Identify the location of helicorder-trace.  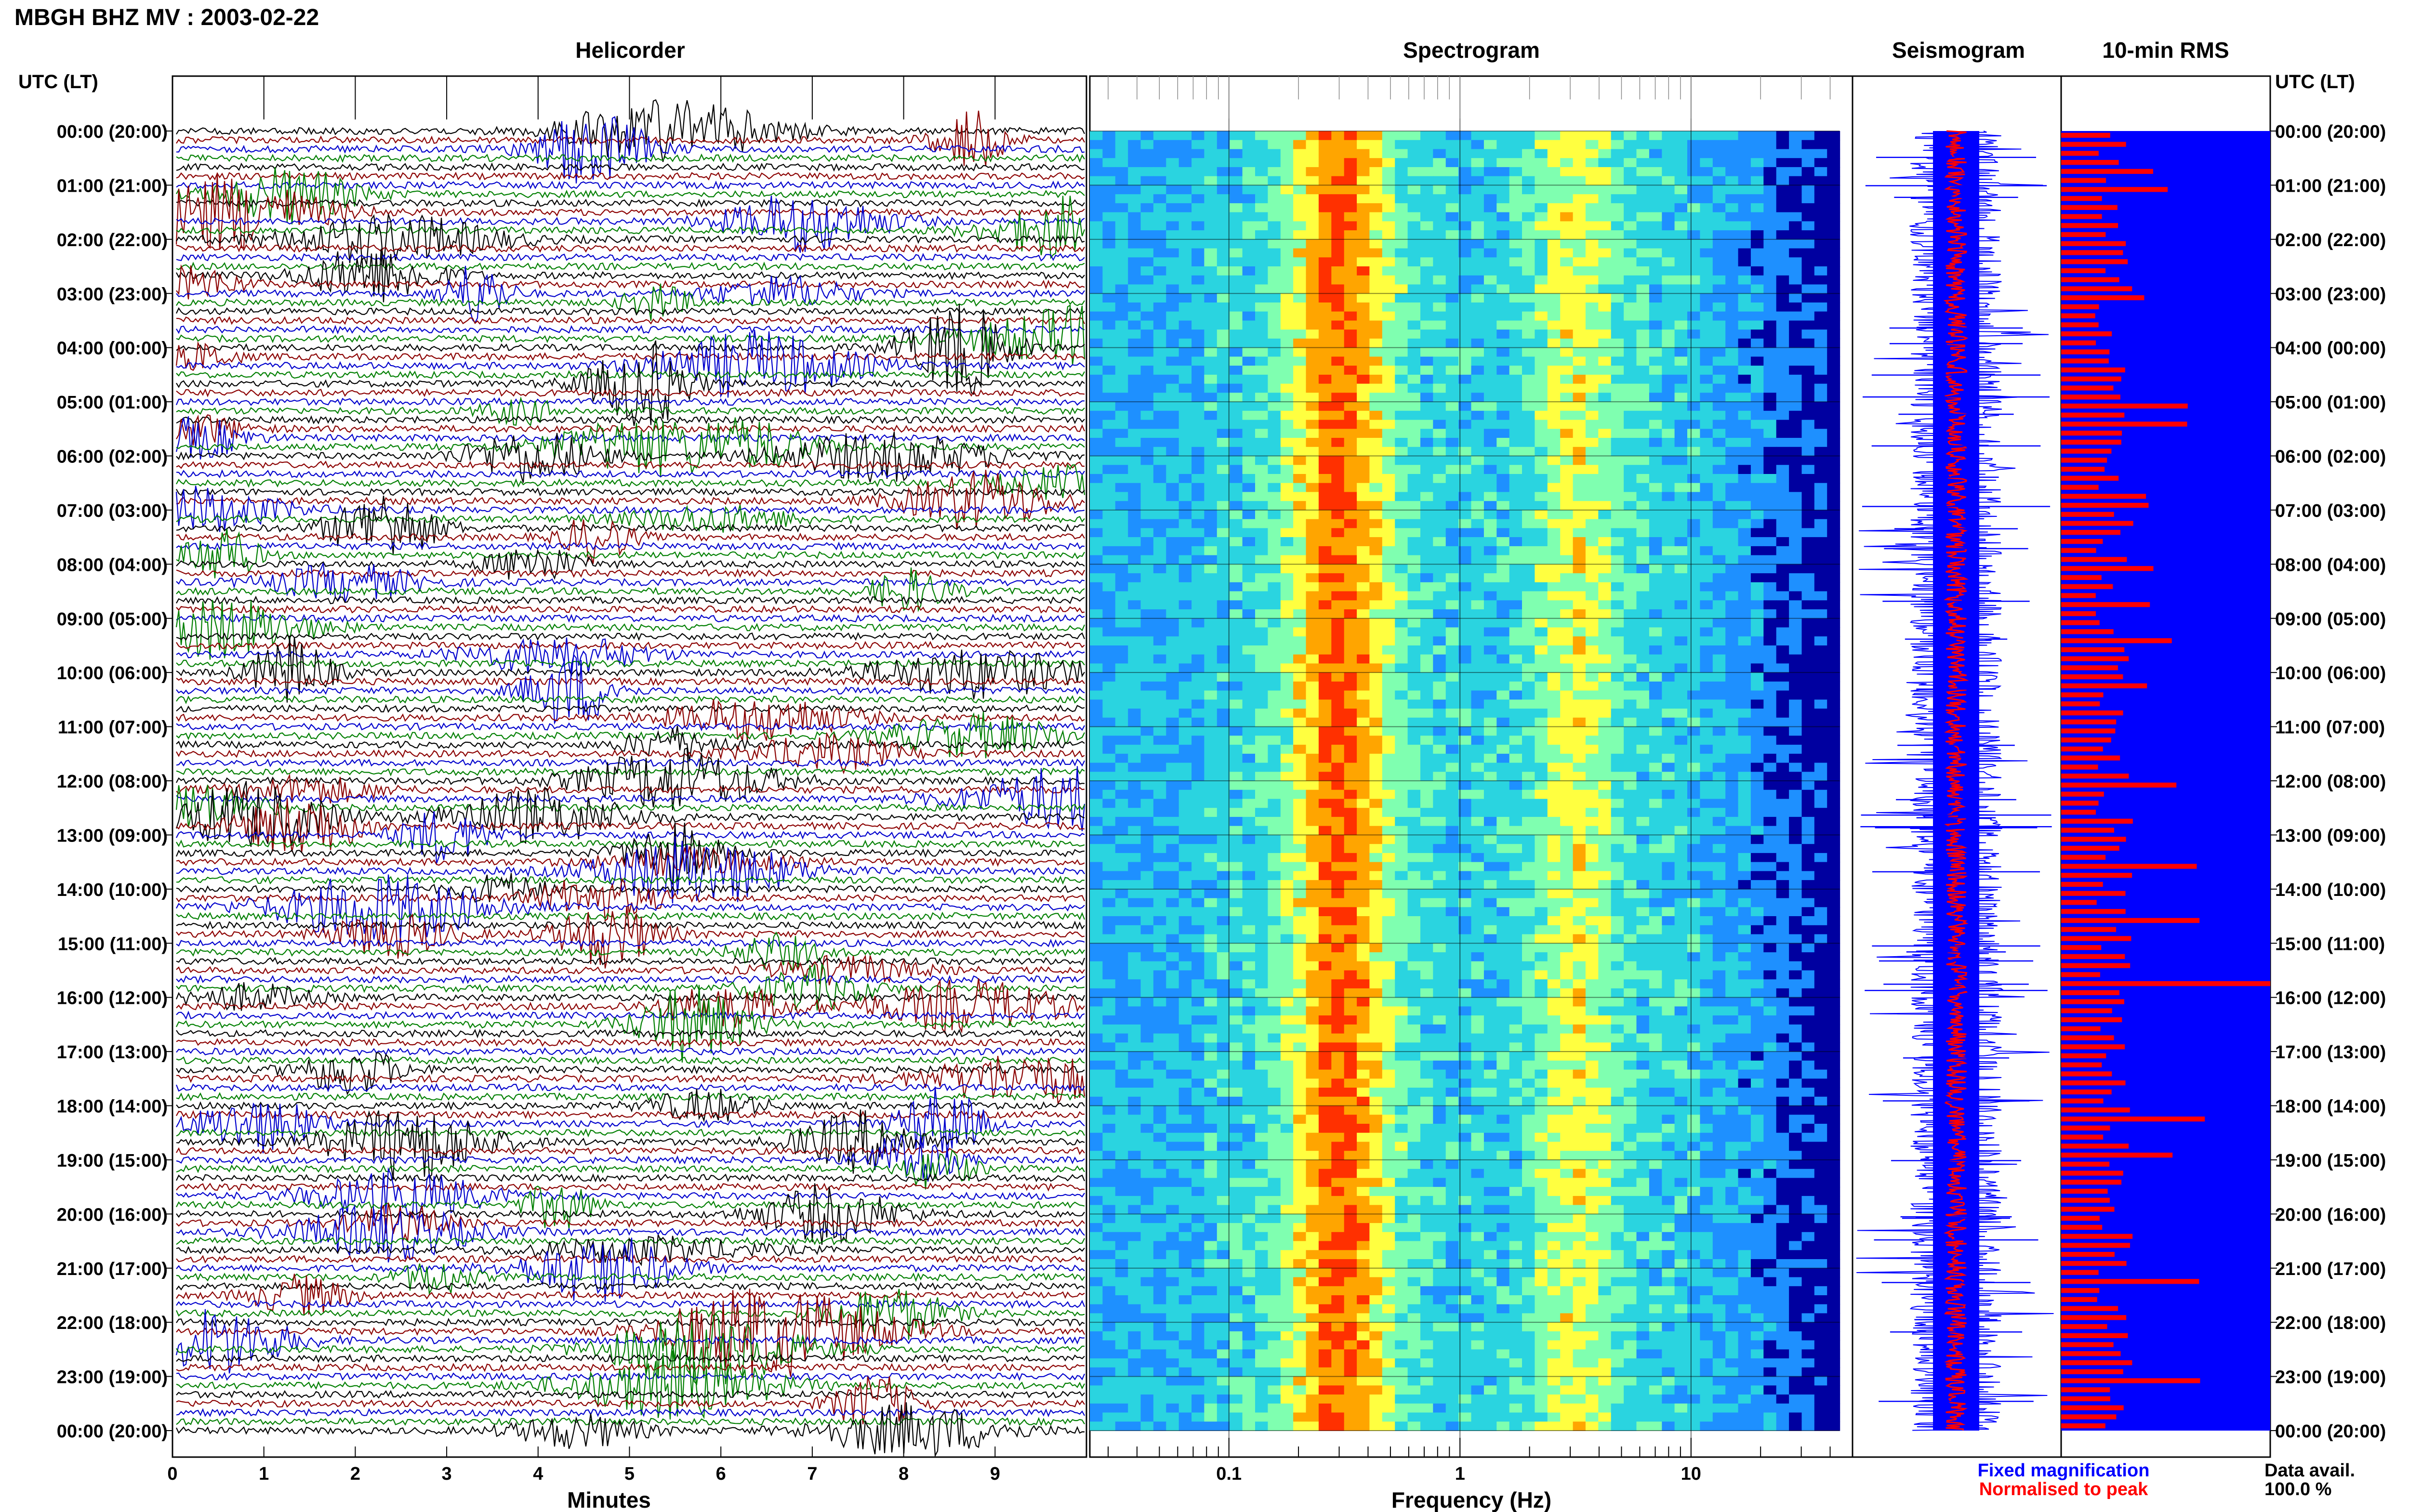
(630, 1341).